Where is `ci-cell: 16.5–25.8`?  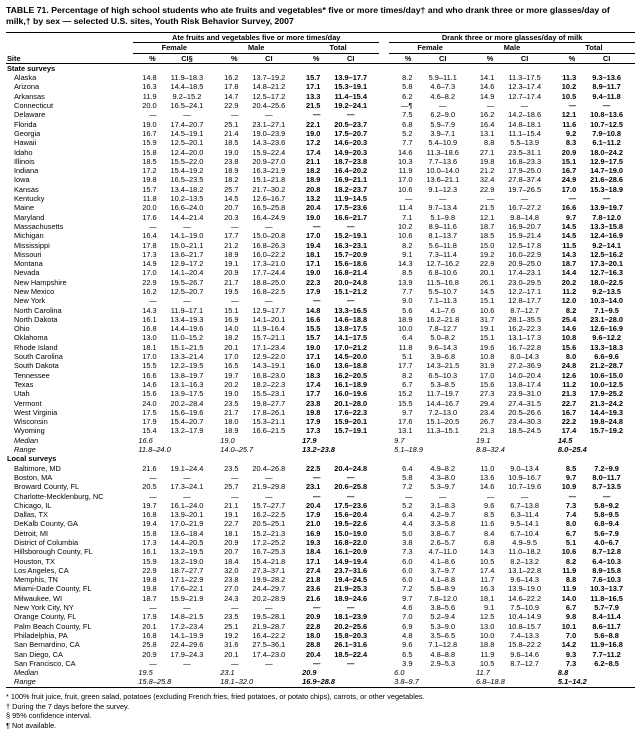
ci-cell: 16.5–25.8 is located at coordinates (269, 208).